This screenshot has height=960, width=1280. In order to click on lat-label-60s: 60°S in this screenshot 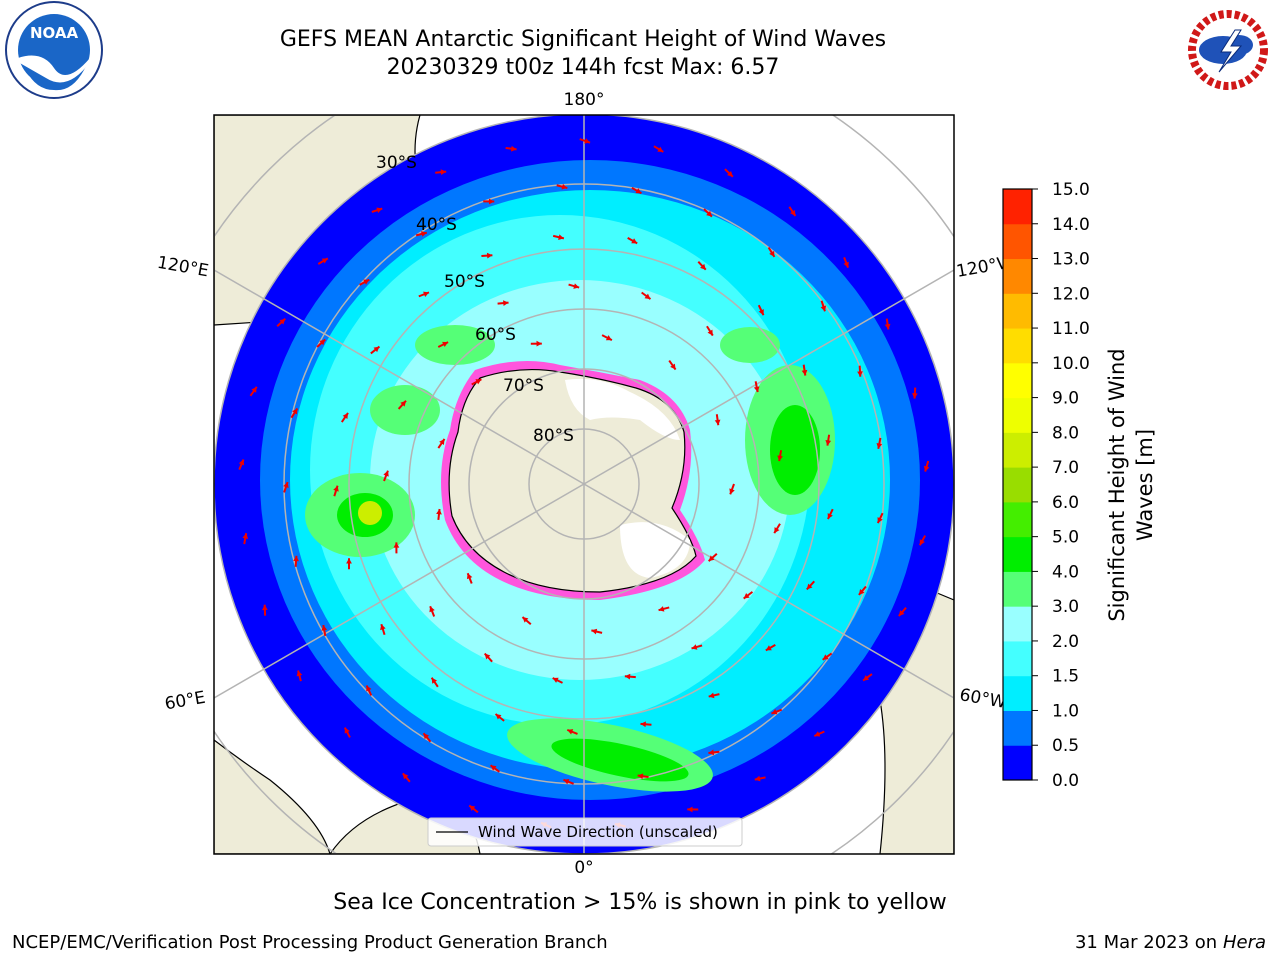, I will do `click(495, 335)`.